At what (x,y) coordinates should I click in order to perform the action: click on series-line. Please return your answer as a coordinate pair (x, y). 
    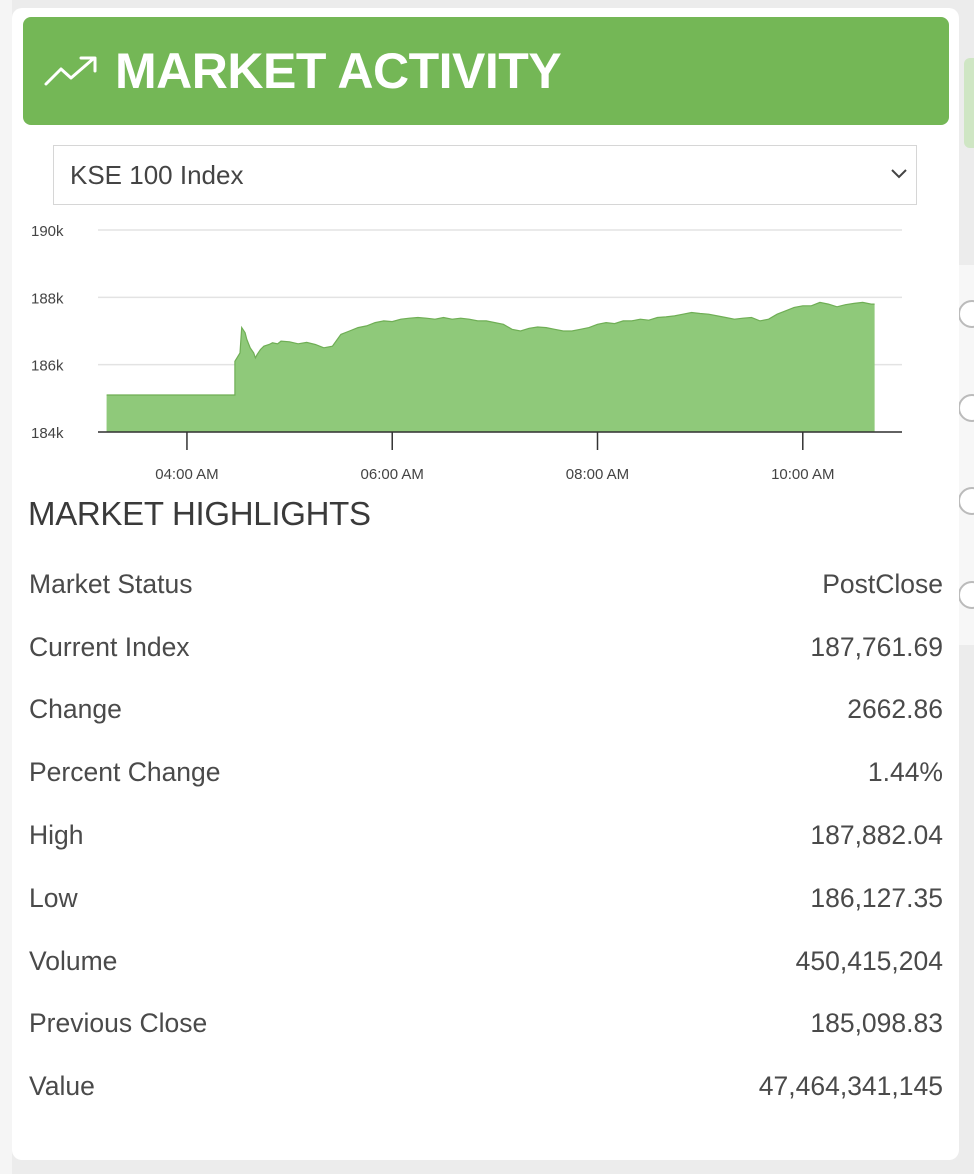
    Looking at the image, I should click on (490, 348).